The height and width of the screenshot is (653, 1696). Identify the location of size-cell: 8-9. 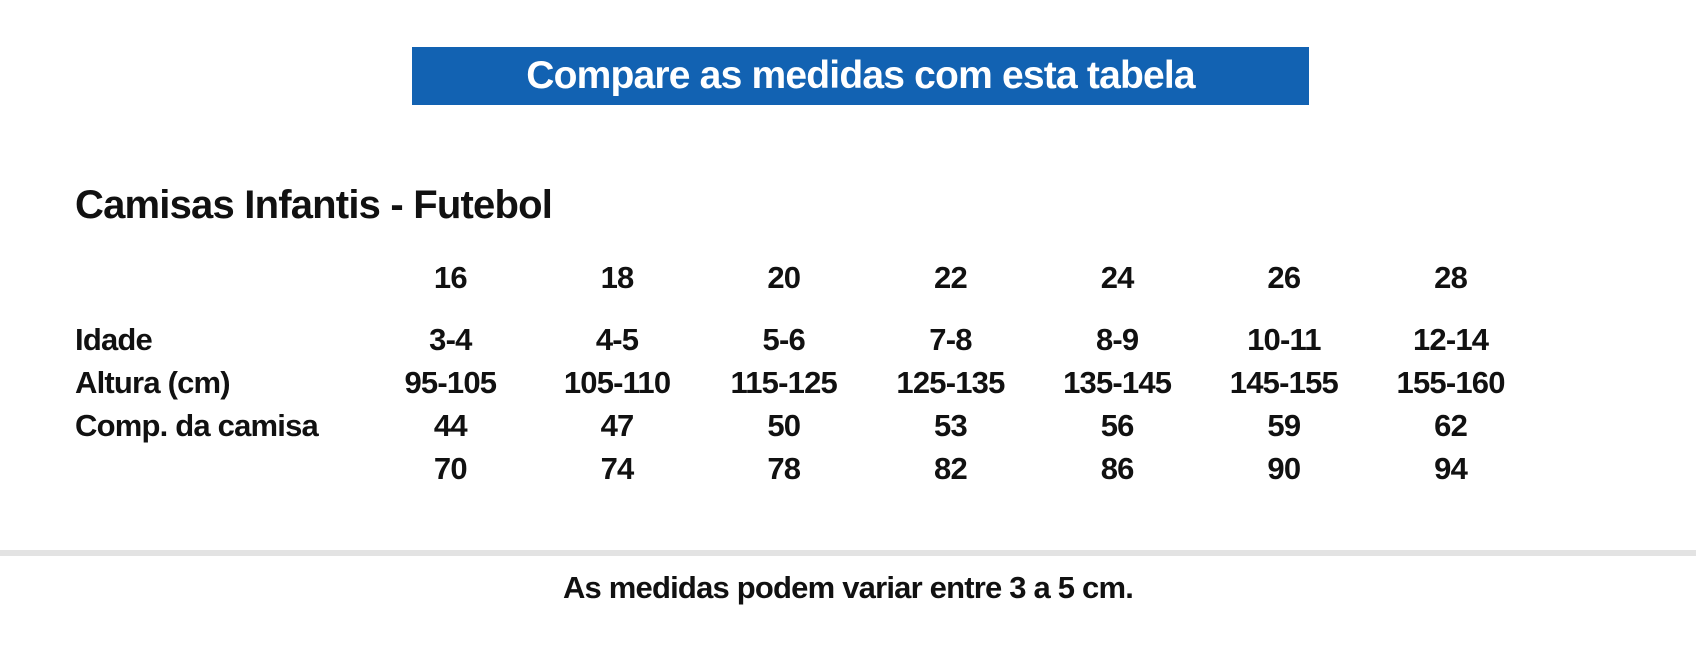
(1117, 339).